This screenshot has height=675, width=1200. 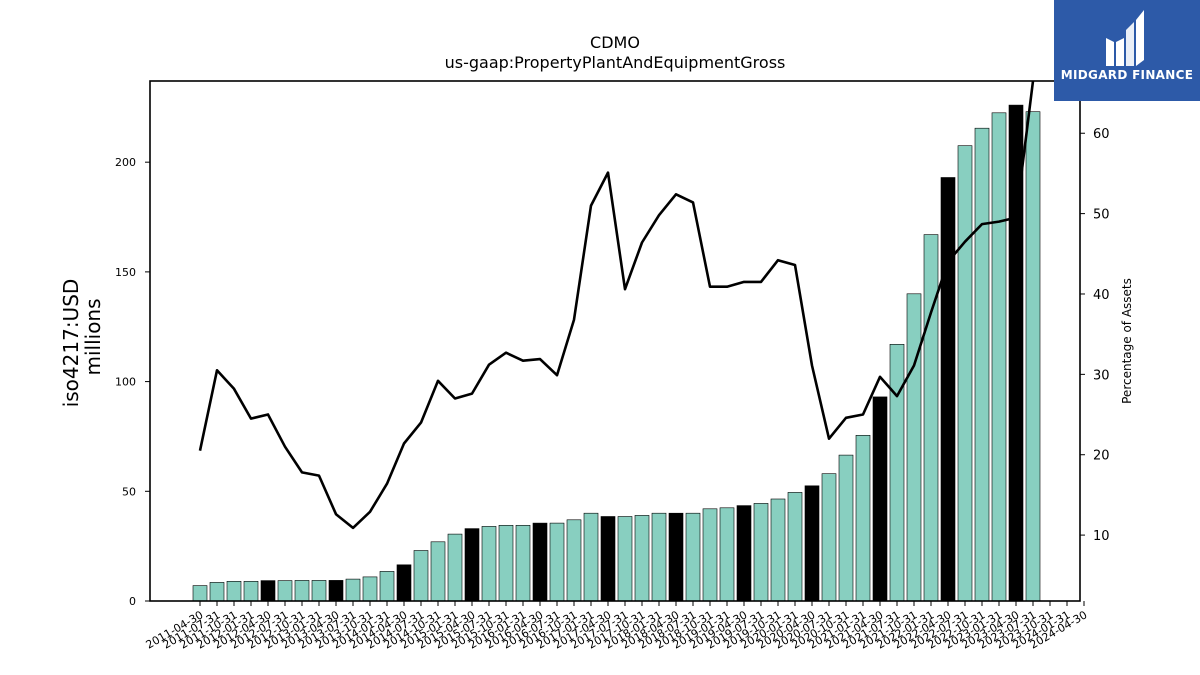 What do you see at coordinates (125, 162) in the screenshot?
I see `y-tick-label: 200` at bounding box center [125, 162].